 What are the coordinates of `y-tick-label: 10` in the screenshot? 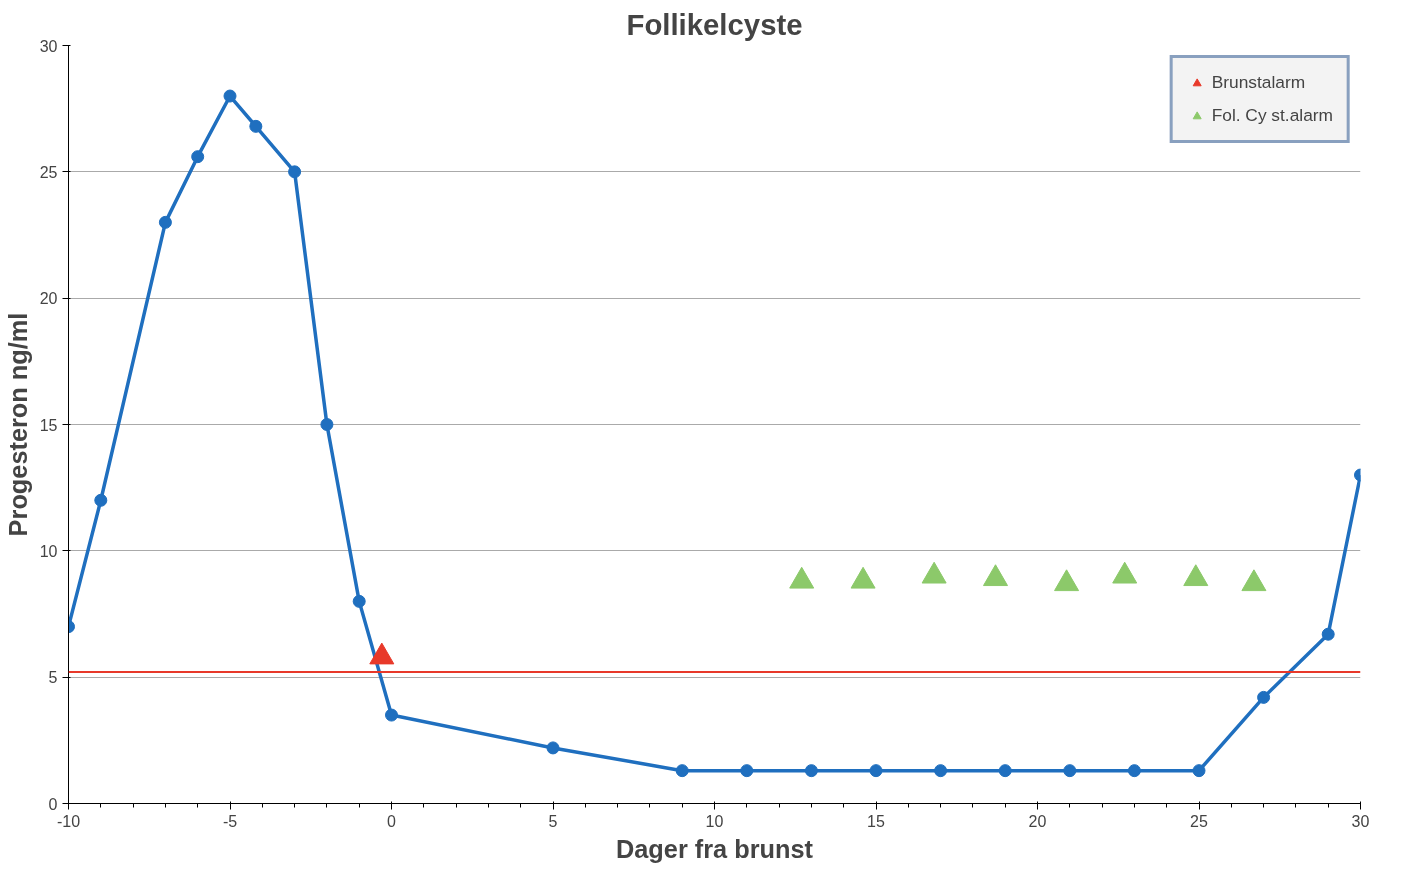 It's located at (48, 551).